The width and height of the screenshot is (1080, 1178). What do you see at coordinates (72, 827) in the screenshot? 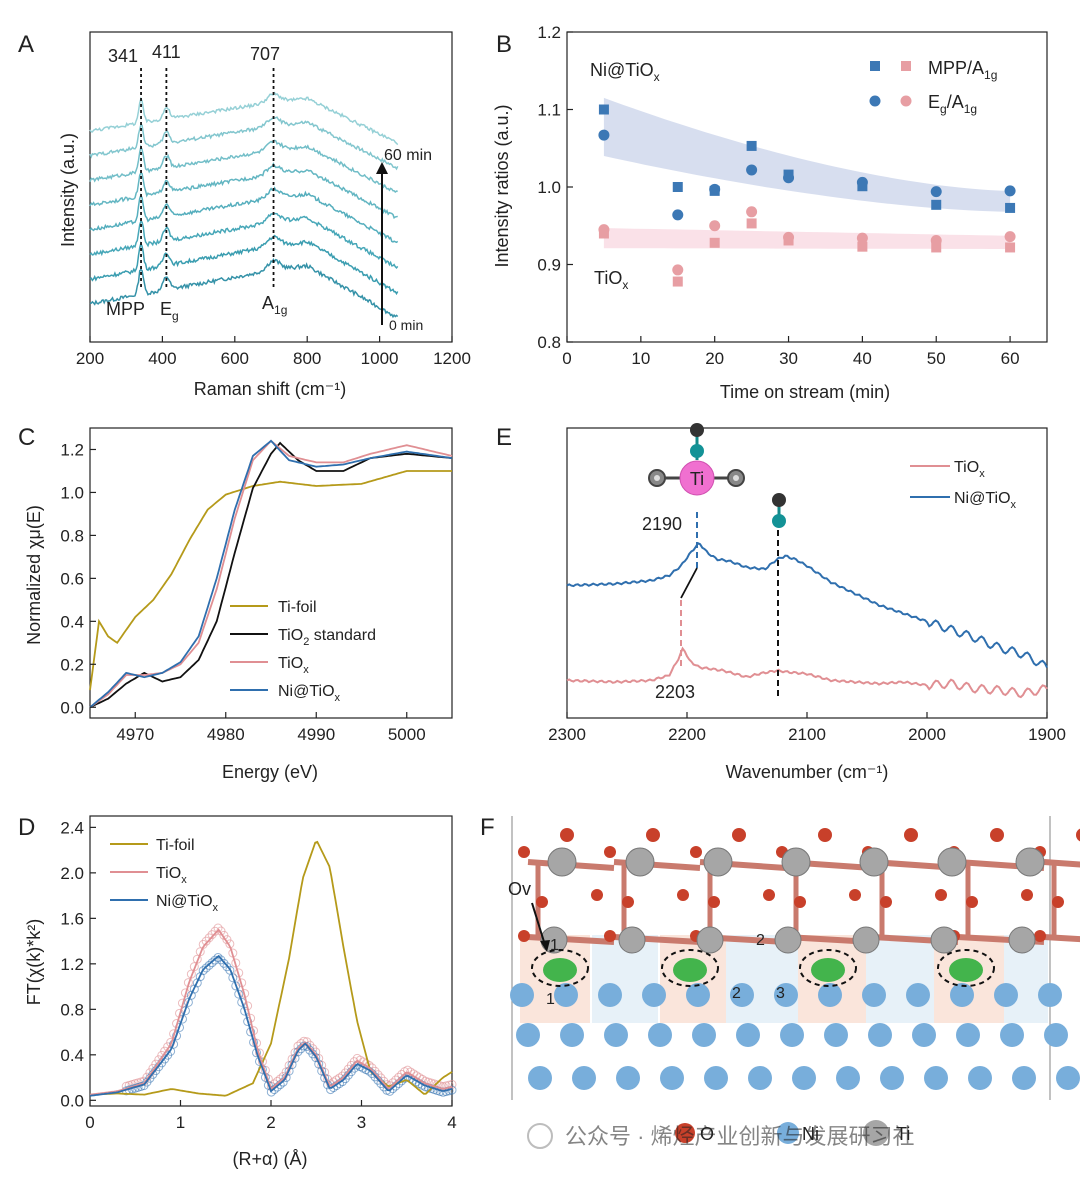
I see `exafs-ytick-label: 2.4` at bounding box center [72, 827].